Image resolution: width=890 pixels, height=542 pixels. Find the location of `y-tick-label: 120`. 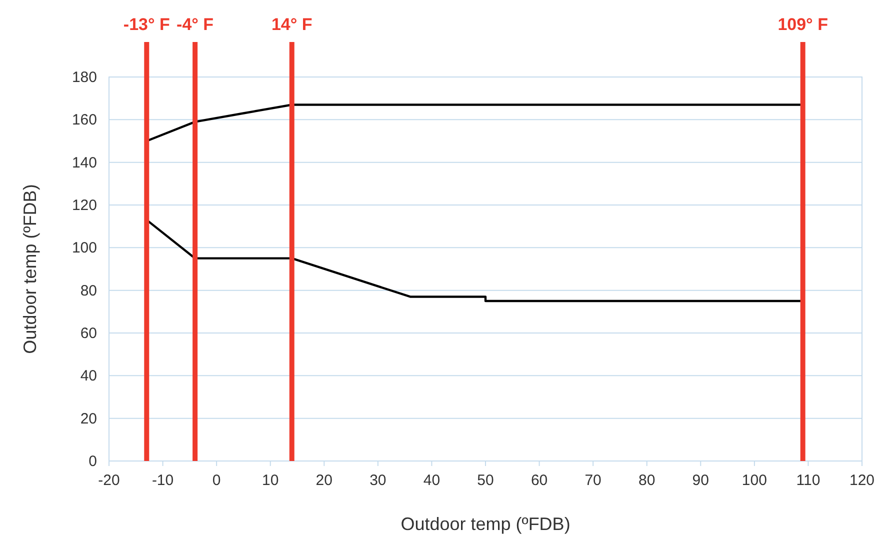

y-tick-label: 120 is located at coordinates (84, 205).